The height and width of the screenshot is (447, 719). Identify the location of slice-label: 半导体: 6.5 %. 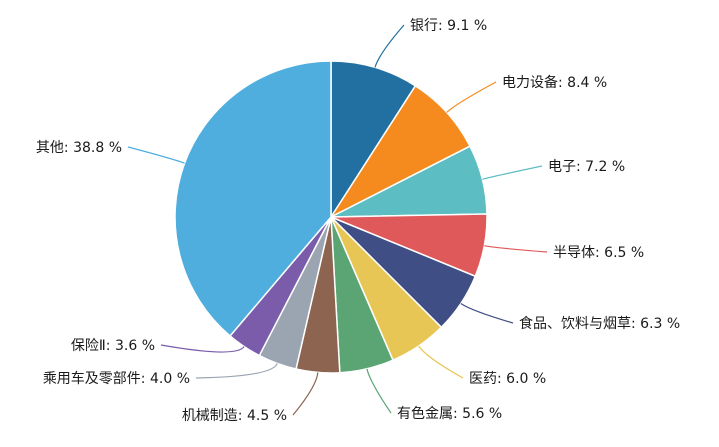
(598, 253).